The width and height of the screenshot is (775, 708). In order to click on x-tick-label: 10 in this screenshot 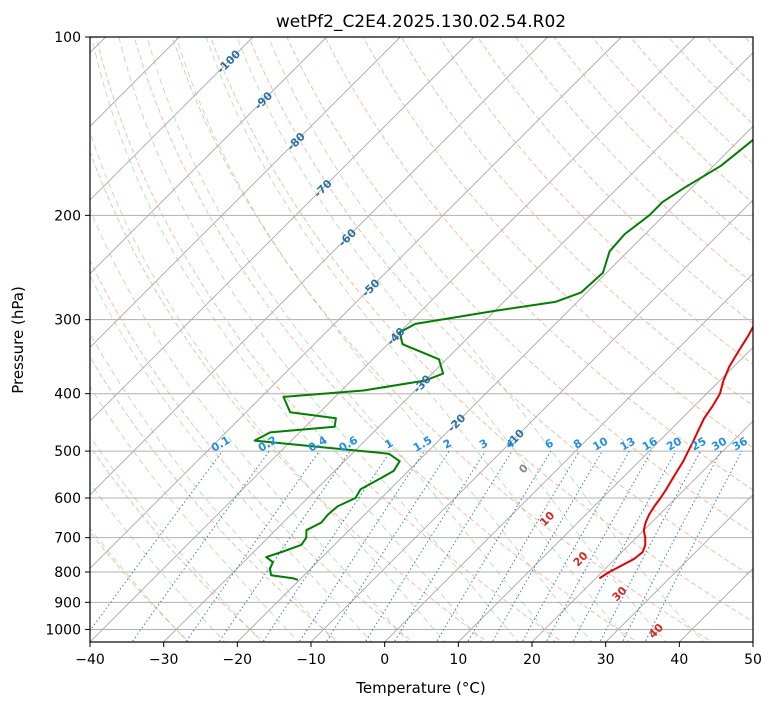, I will do `click(458, 660)`.